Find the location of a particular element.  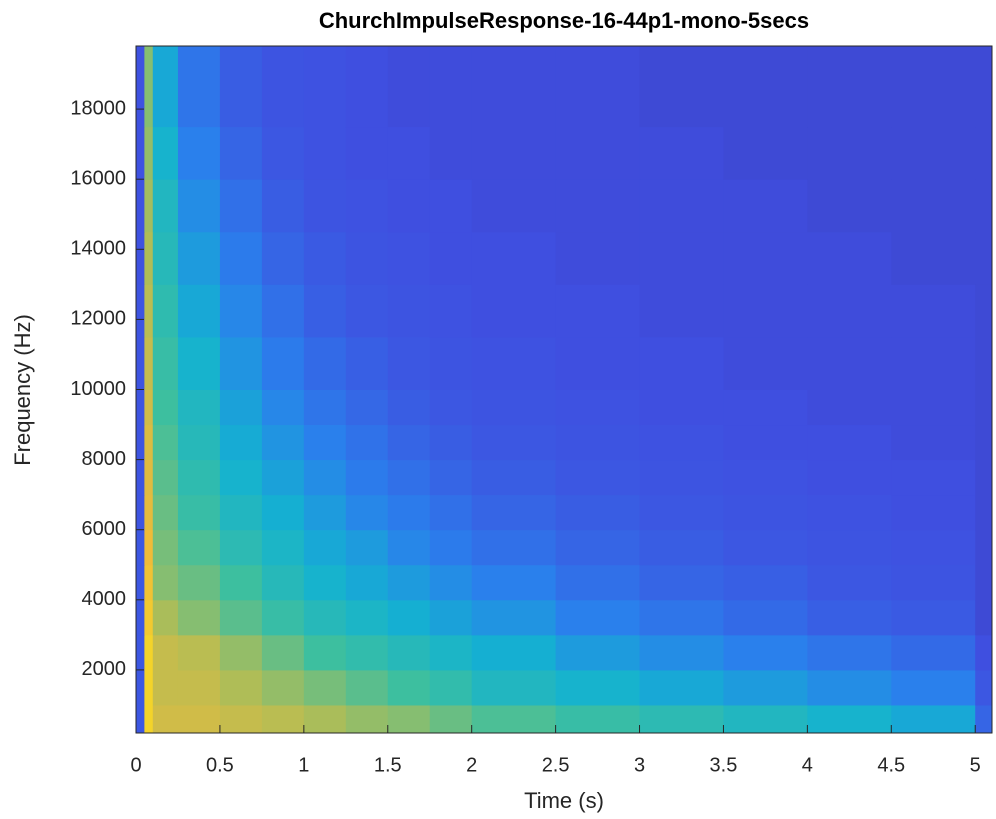

x-tick-label: 1 is located at coordinates (303, 765).